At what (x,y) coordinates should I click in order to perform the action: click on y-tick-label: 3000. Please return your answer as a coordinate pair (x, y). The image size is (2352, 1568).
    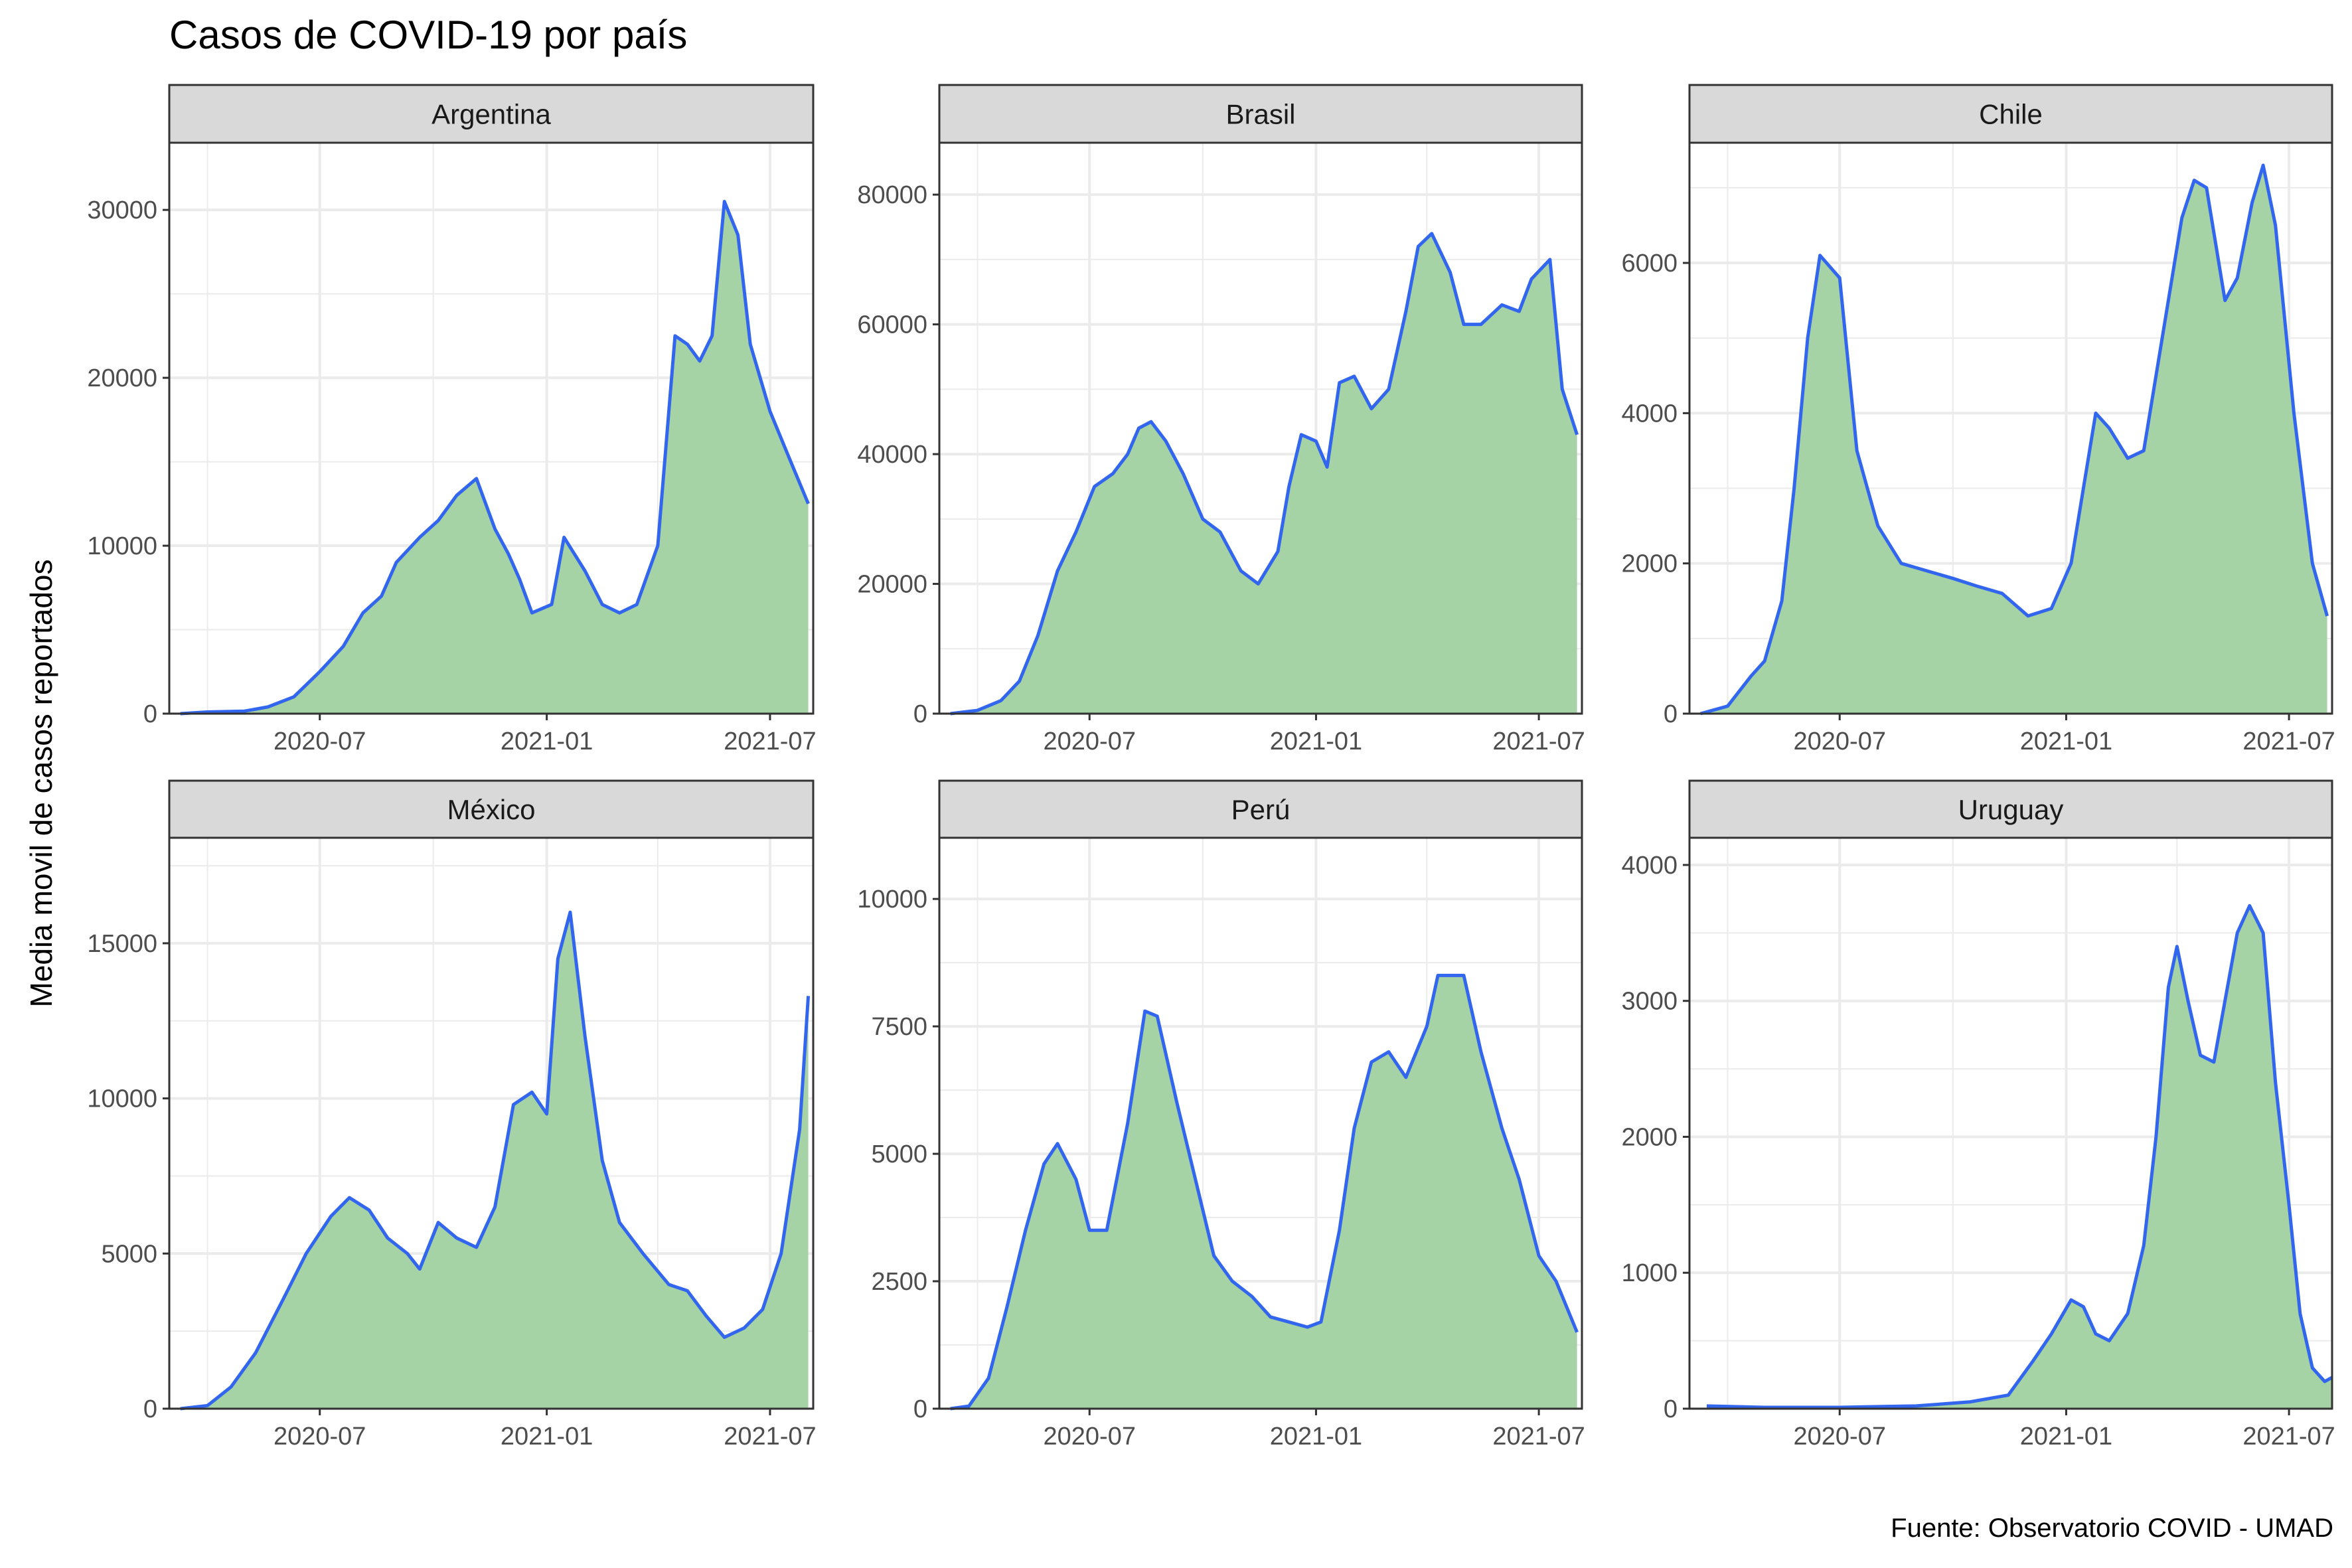
    Looking at the image, I should click on (1650, 1002).